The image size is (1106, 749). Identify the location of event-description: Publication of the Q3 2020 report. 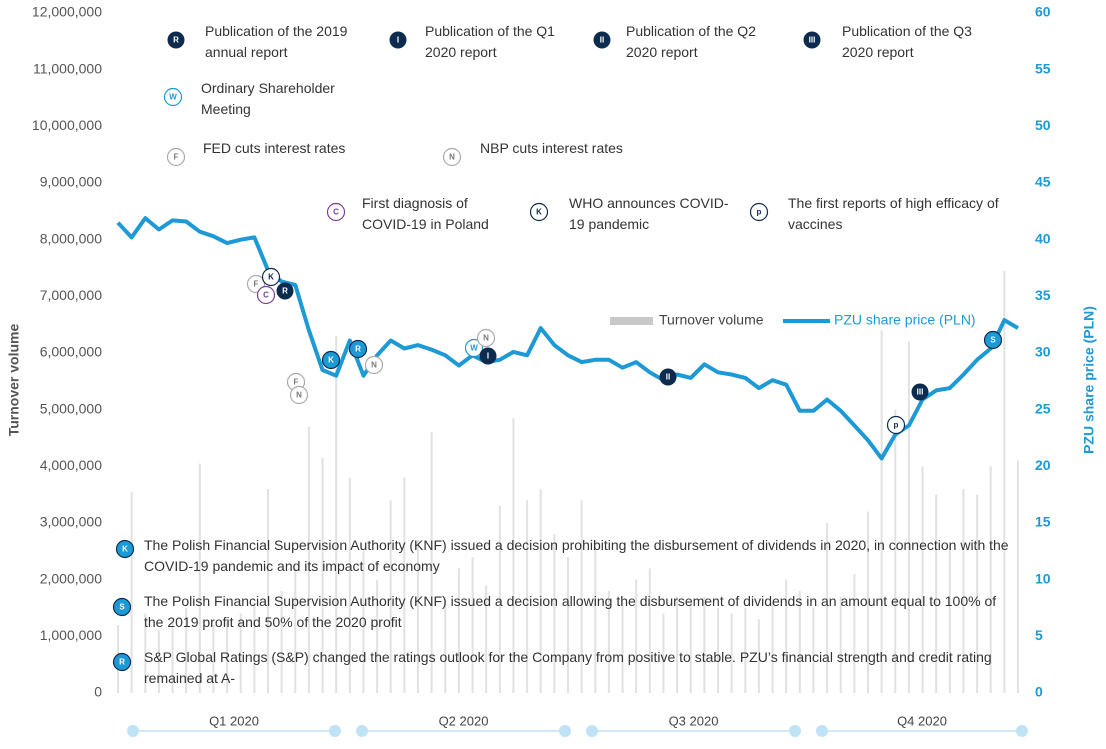
(907, 41).